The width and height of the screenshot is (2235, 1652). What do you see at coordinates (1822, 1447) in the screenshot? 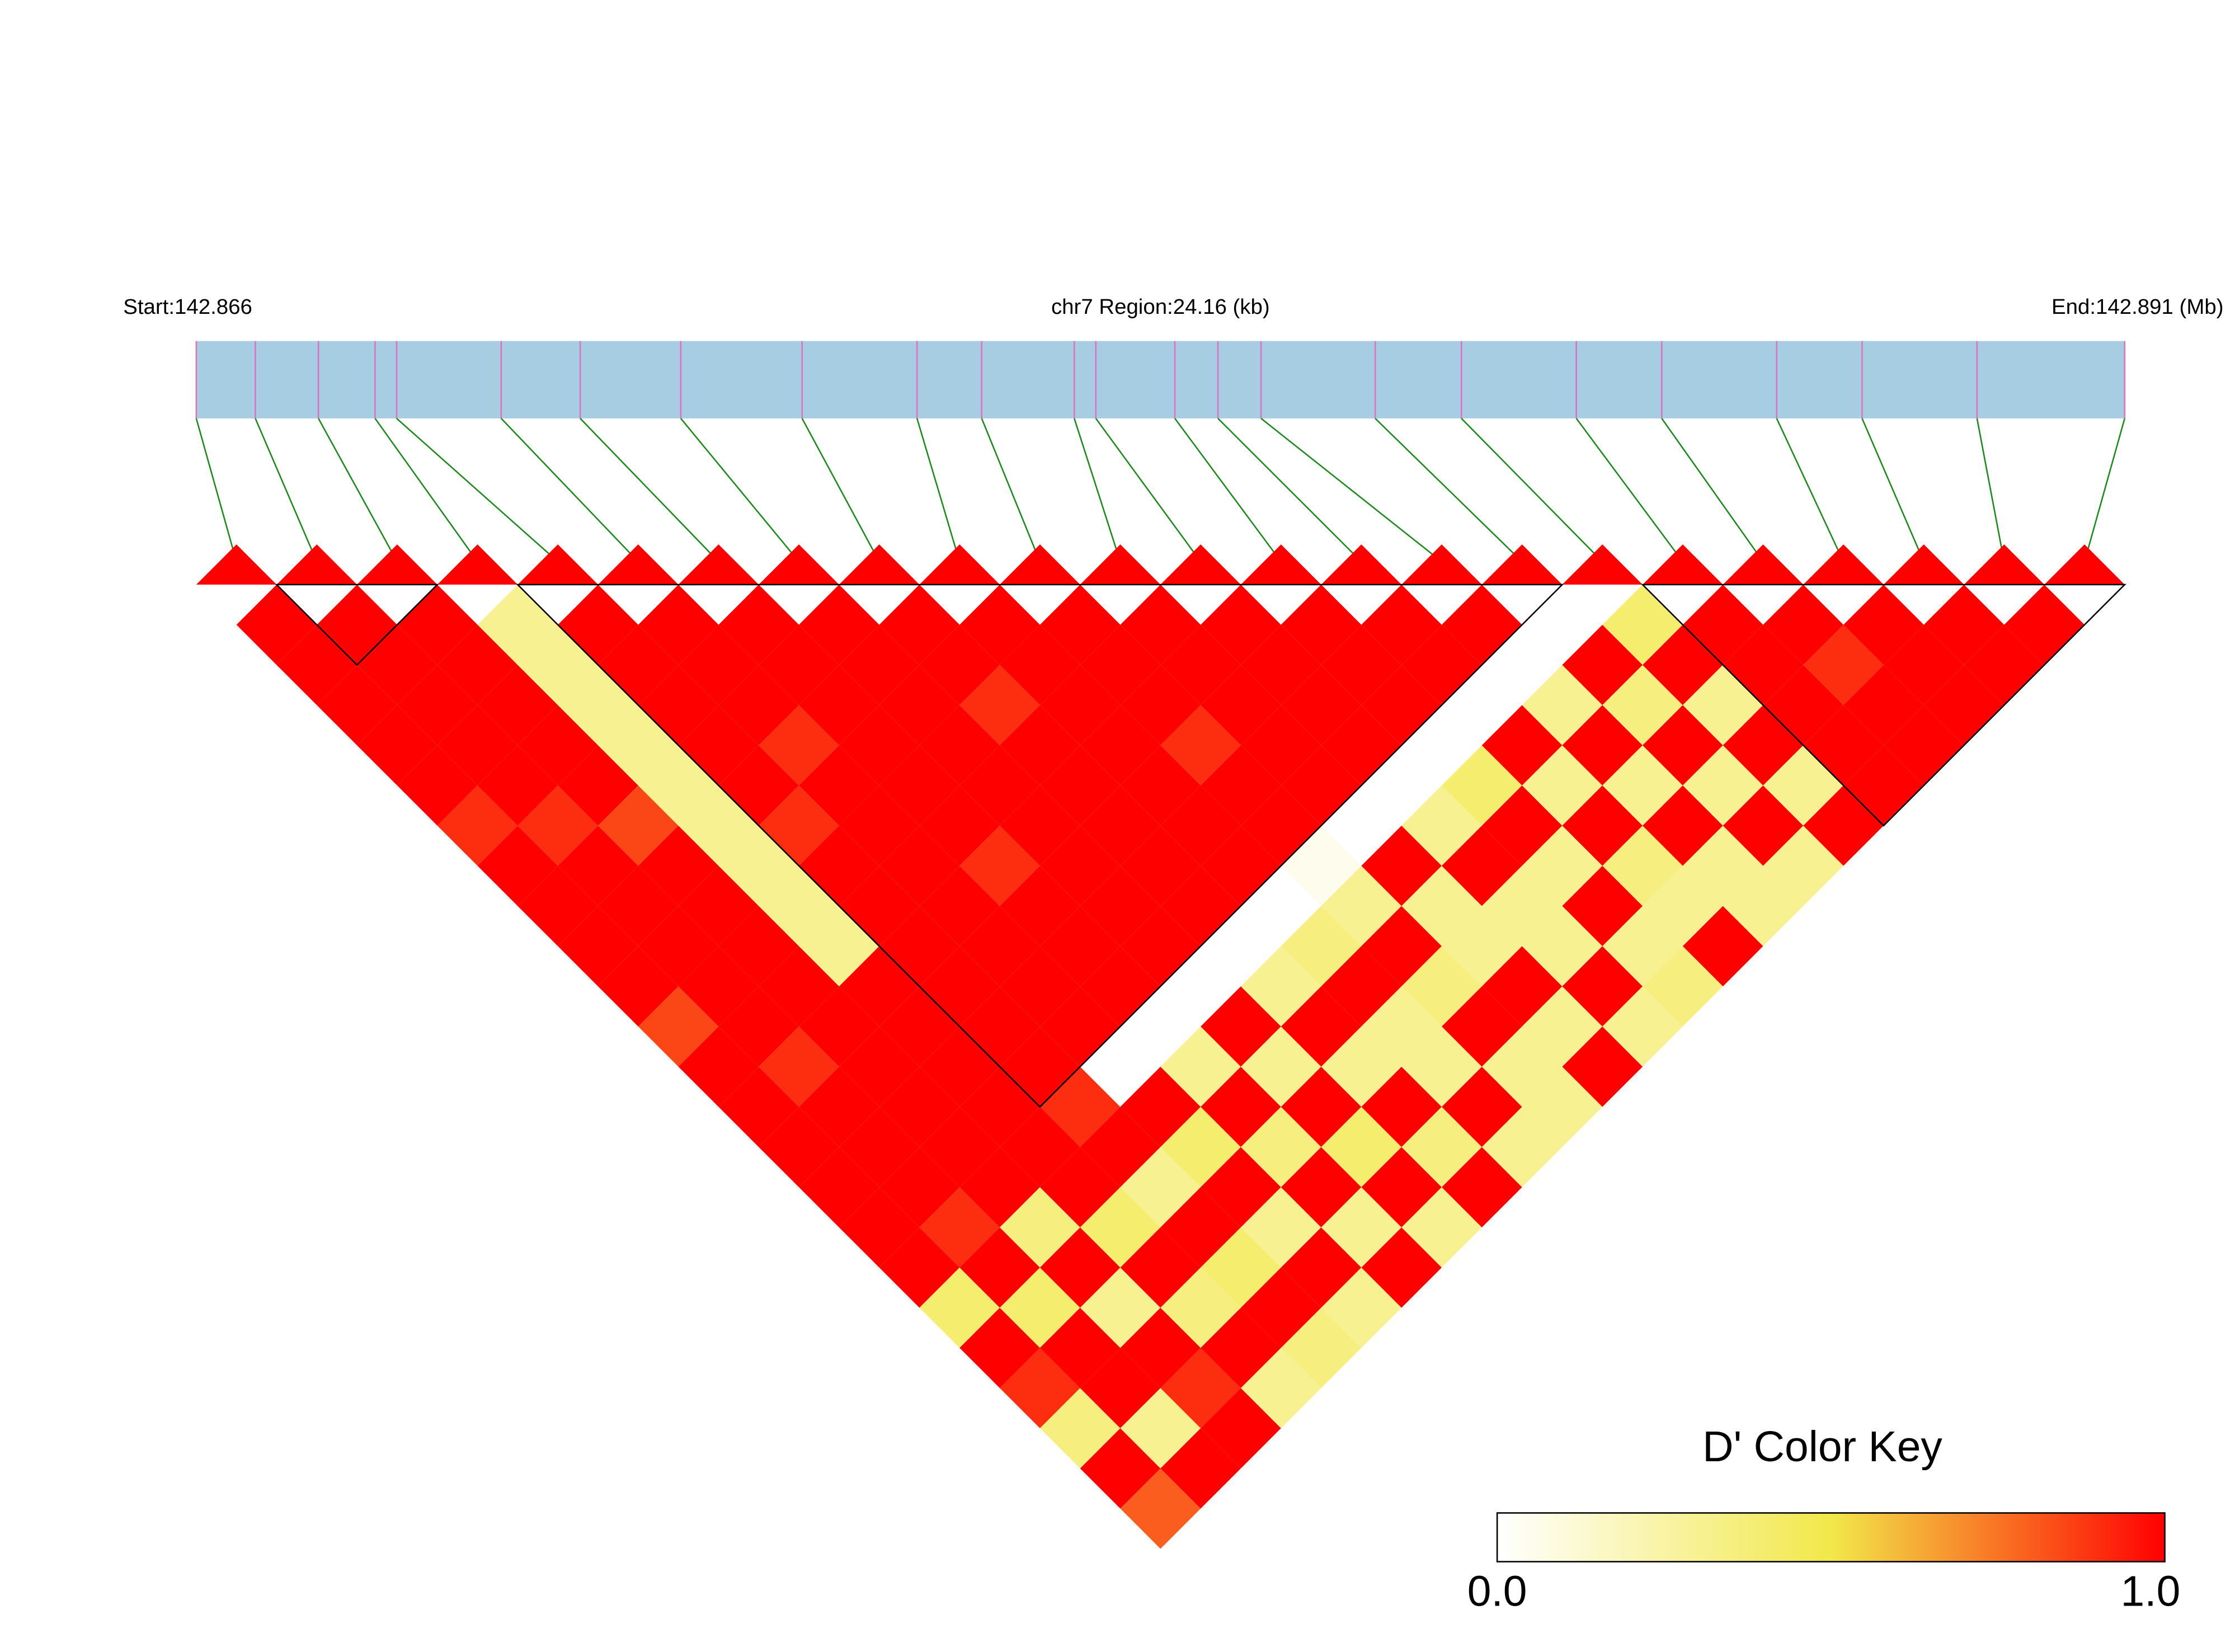
I see `key-title: D' Color Key` at bounding box center [1822, 1447].